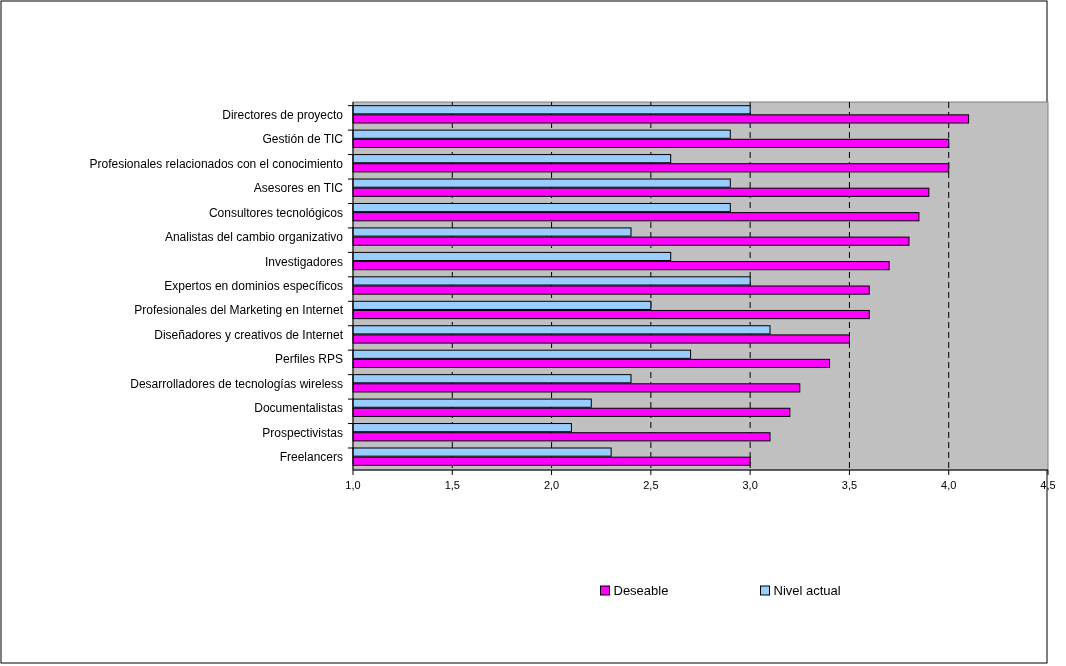  I want to click on legend-label: Deseable, so click(641, 590).